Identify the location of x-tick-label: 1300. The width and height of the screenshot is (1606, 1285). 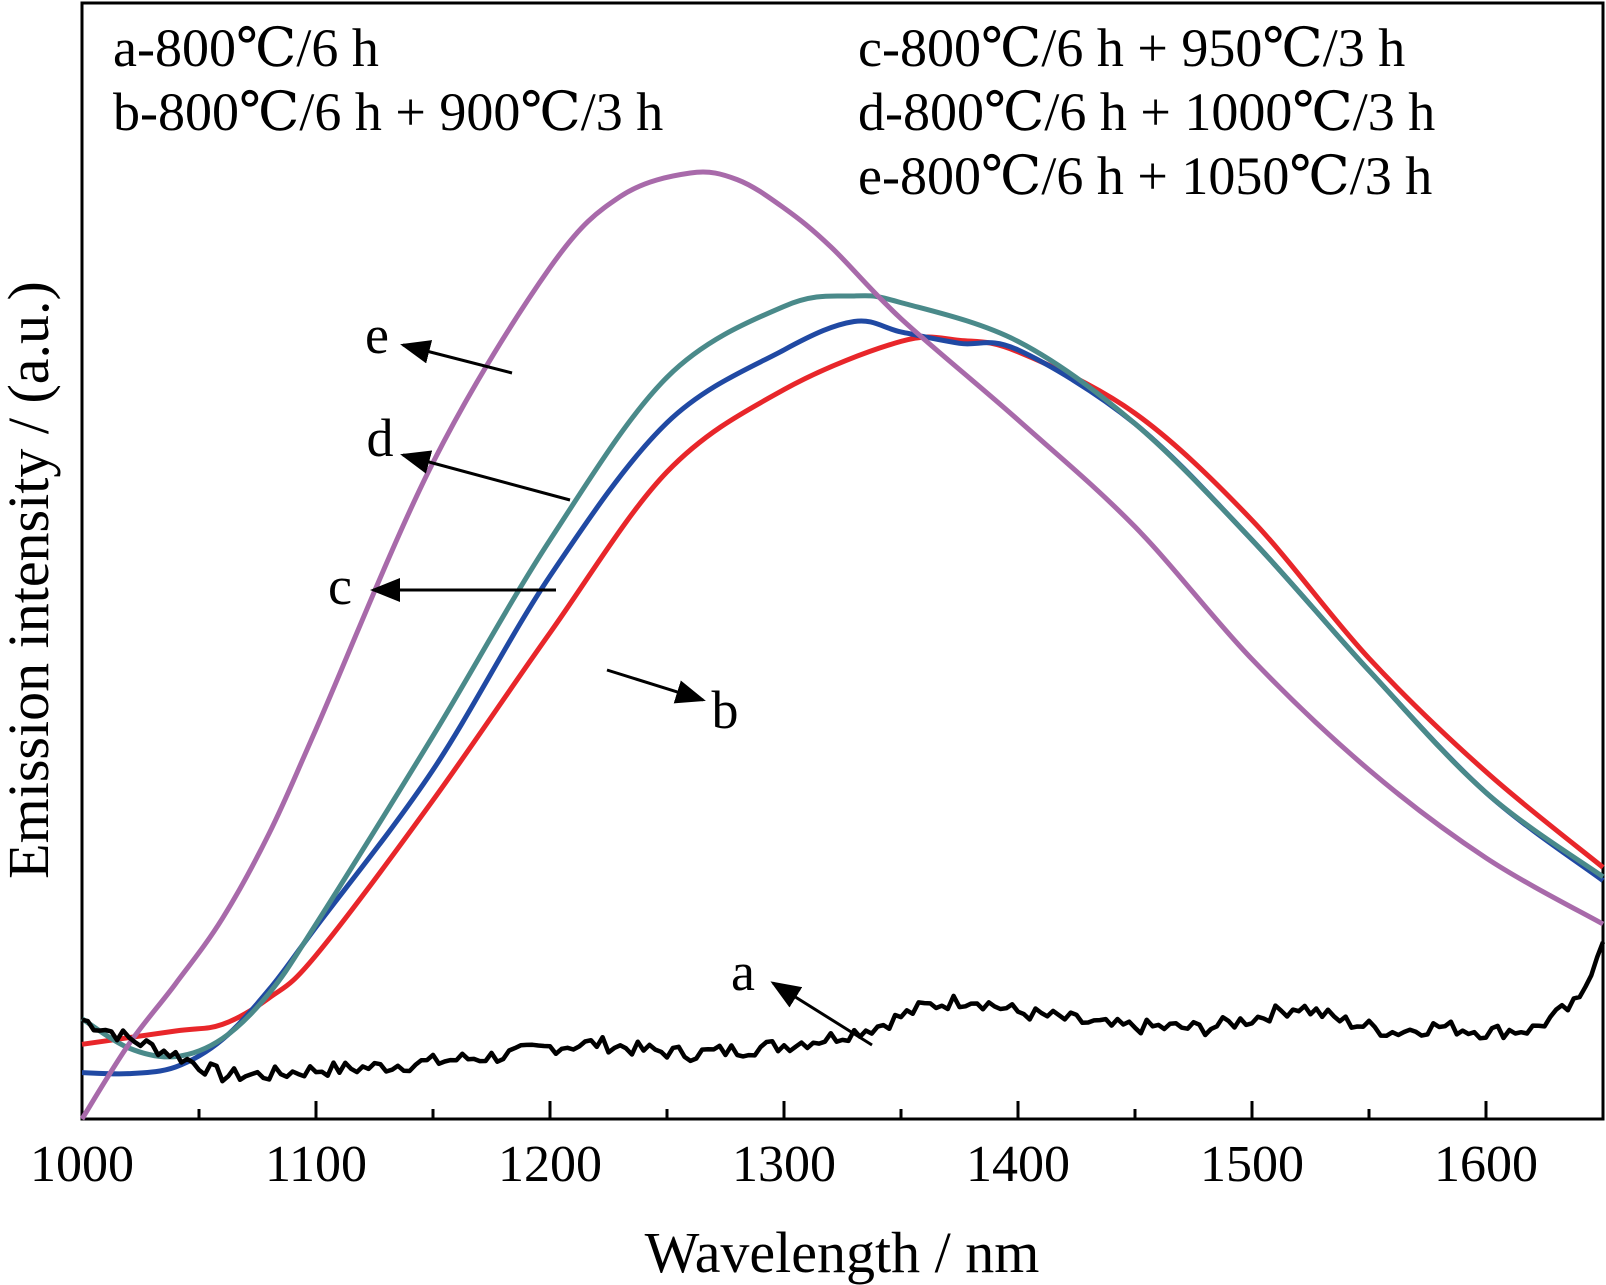
(784, 1164).